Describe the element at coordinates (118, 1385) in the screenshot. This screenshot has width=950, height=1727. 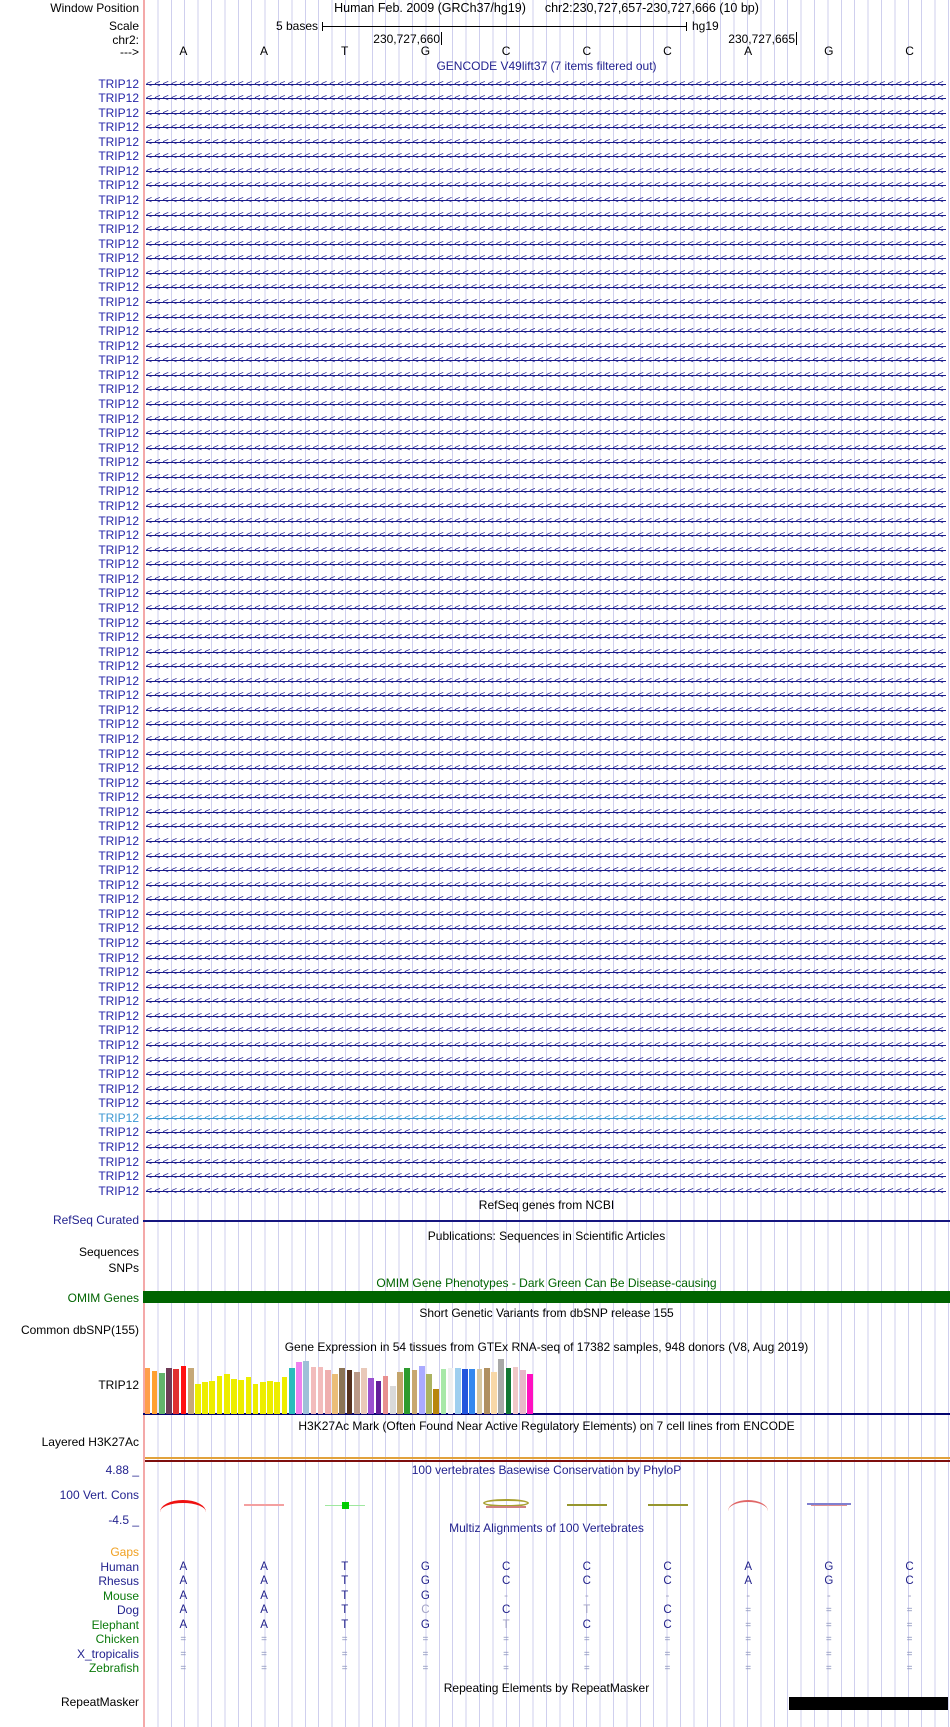
I see `gtex-gene-label: TRIP12` at that location.